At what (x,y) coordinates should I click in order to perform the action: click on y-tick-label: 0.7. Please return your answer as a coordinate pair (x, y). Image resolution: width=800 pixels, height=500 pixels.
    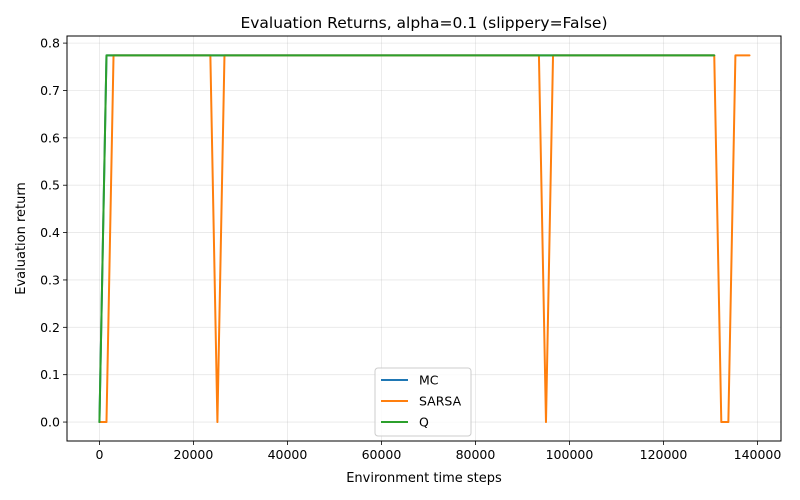
    Looking at the image, I should click on (50, 90).